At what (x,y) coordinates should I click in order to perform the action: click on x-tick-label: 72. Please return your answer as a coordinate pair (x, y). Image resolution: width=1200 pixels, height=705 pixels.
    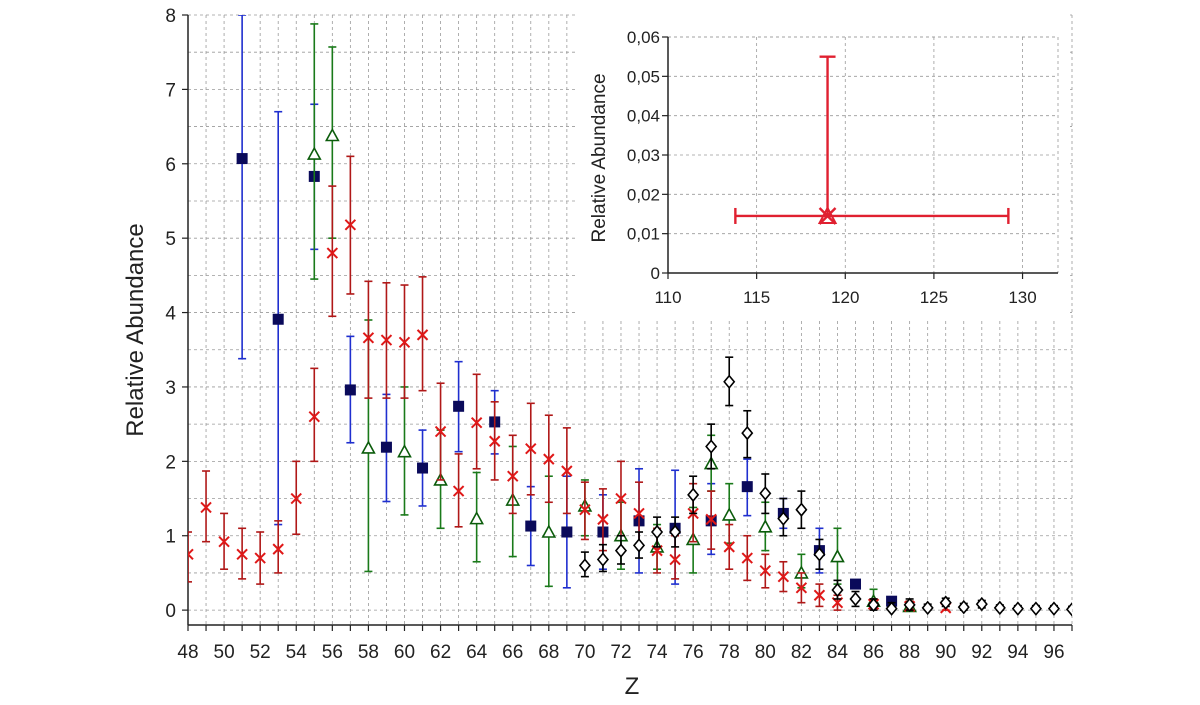
    Looking at the image, I should click on (620, 652).